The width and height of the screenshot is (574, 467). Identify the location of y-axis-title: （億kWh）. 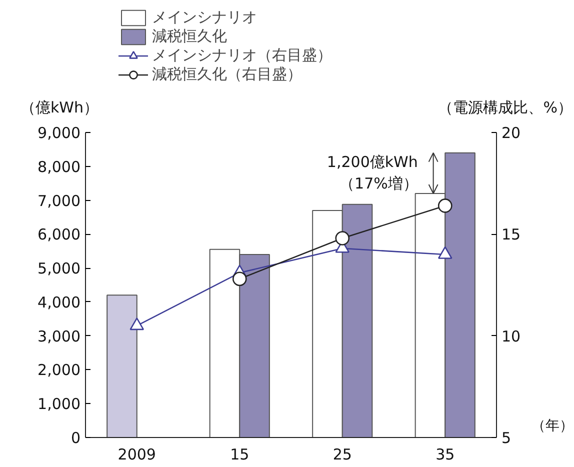
(59, 107).